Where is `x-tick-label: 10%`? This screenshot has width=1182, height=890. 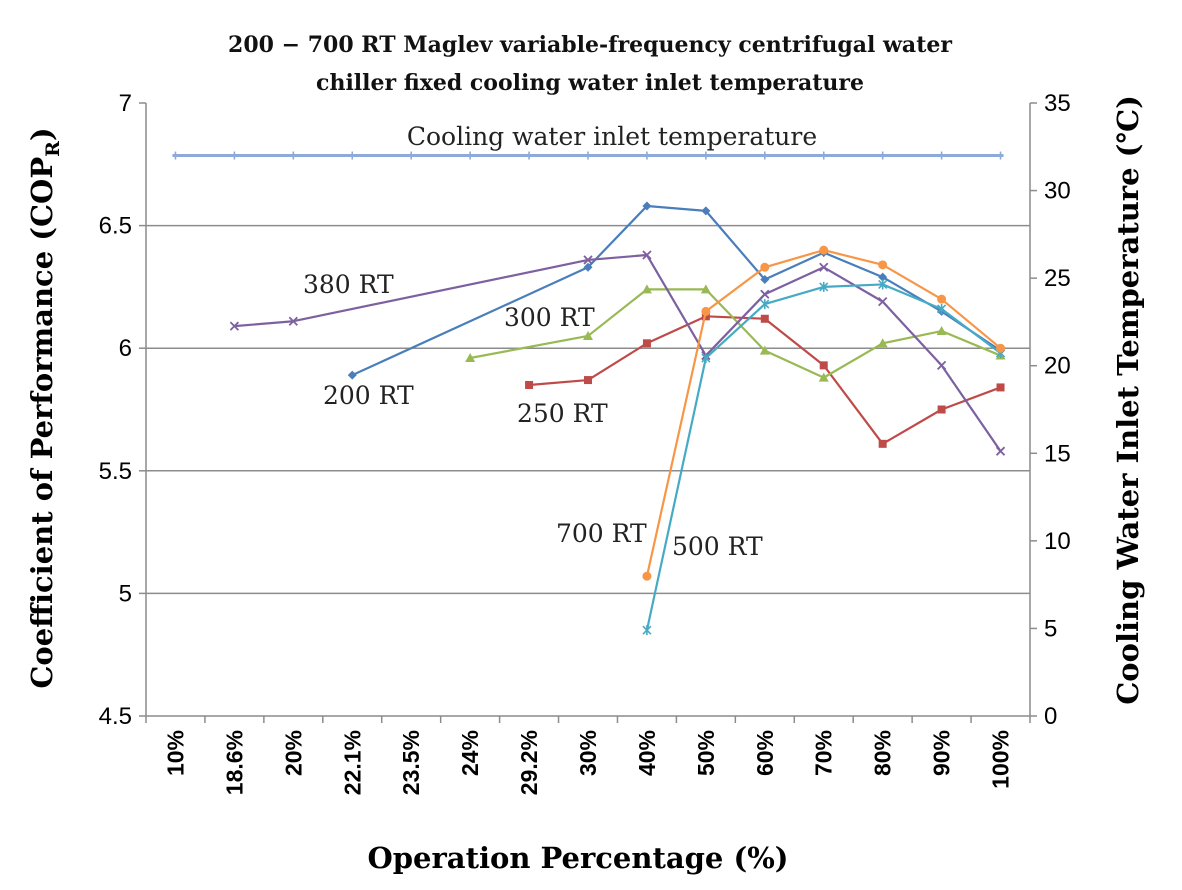 x-tick-label: 10% is located at coordinates (175, 753).